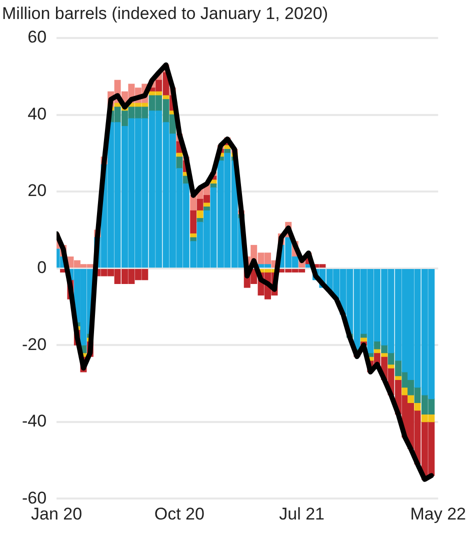 This screenshot has height=535, width=472. What do you see at coordinates (302, 514) in the screenshot?
I see `x-tick-label: Jul 21` at bounding box center [302, 514].